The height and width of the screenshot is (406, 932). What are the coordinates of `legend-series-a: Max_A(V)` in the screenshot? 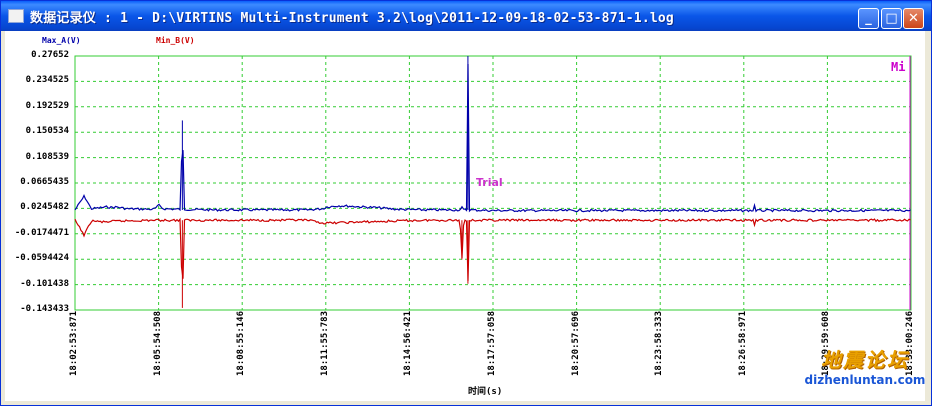 It's located at (61, 40).